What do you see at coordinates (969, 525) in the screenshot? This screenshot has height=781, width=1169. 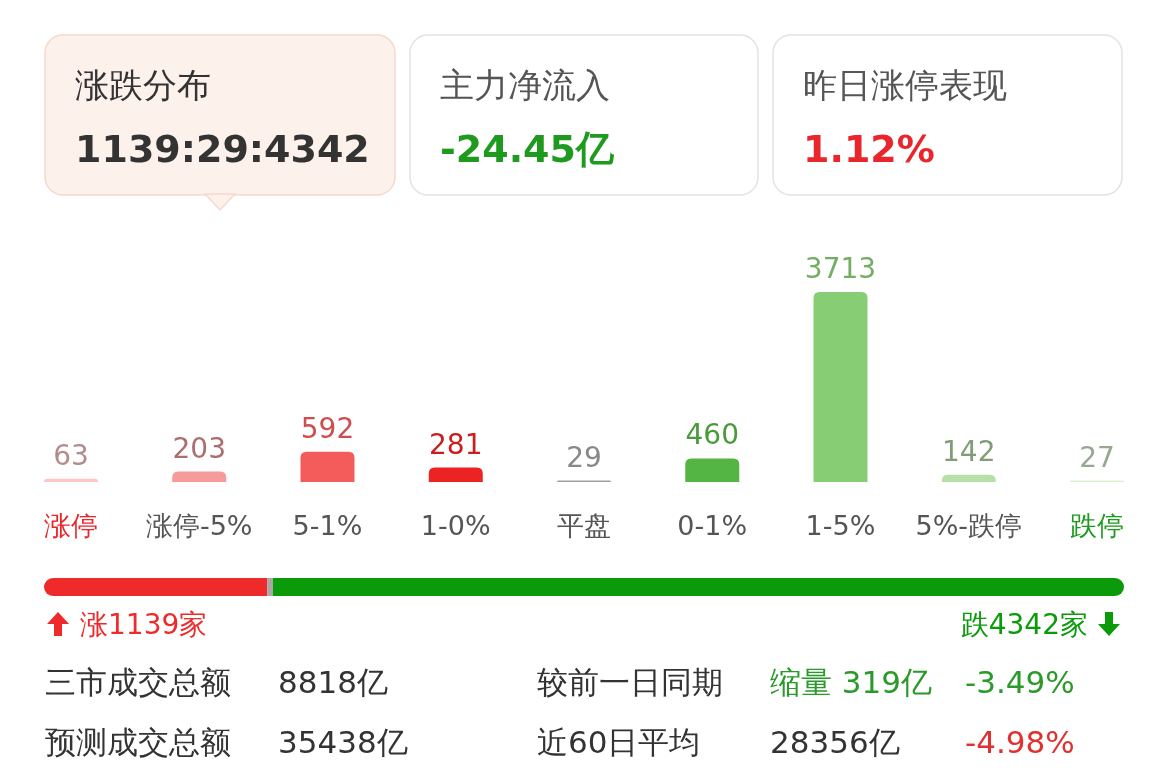 I see `x-tick-label: 5%-跌停` at bounding box center [969, 525].